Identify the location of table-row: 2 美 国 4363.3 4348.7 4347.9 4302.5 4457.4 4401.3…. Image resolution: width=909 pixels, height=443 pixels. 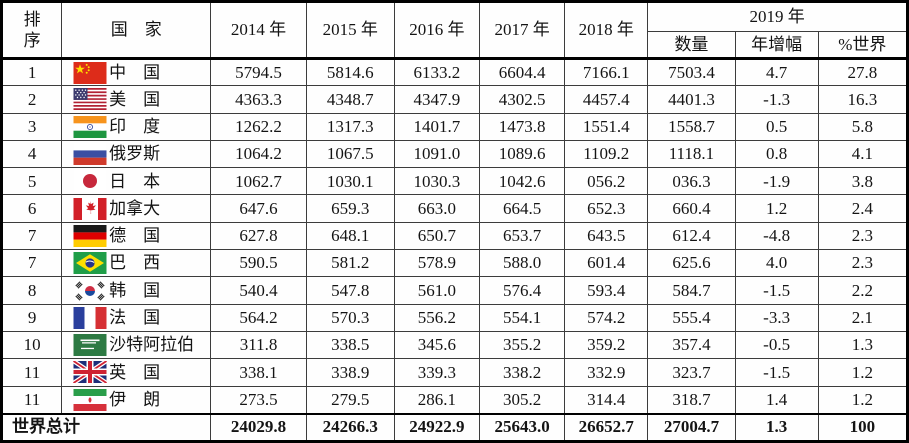
(454, 99).